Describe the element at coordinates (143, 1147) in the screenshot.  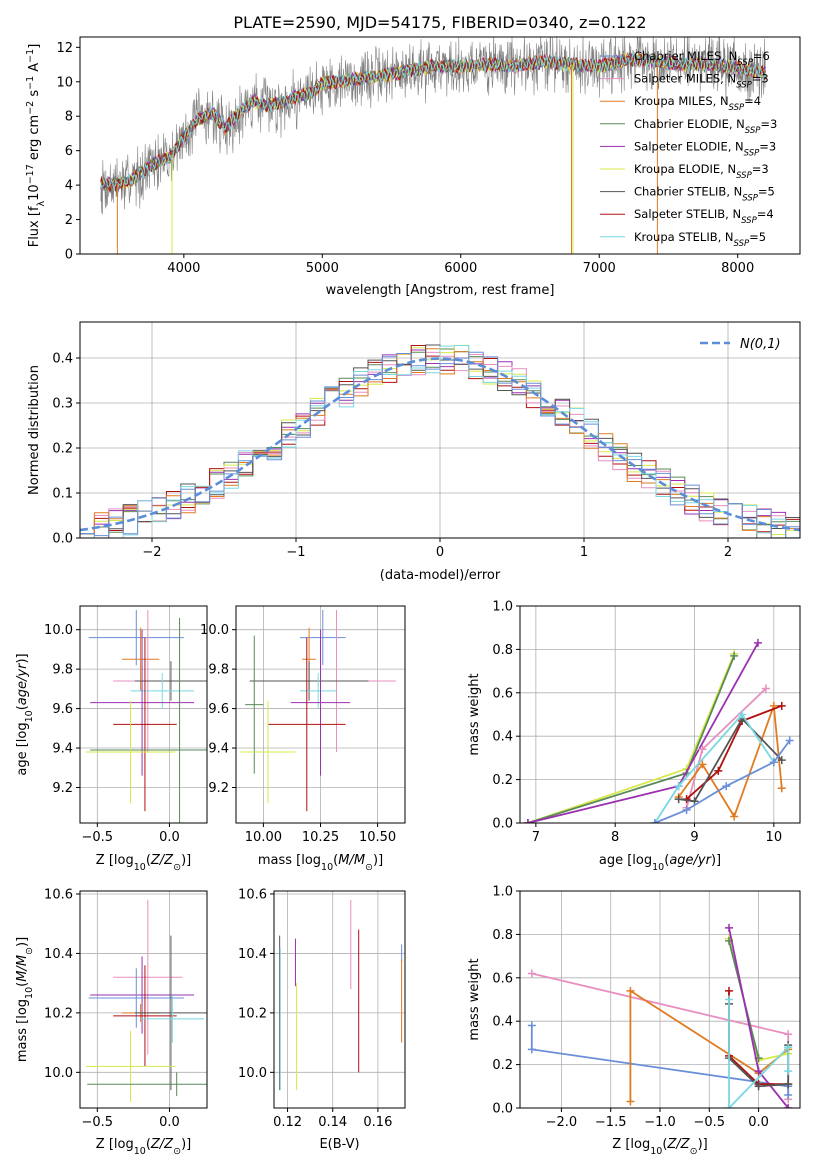
I see `x-axis-label: Z [log10(Z/Z⊙)]` at that location.